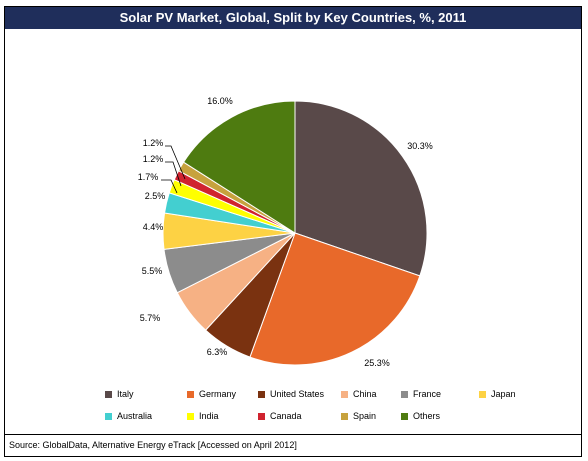  I want to click on legend-label: China, so click(365, 394).